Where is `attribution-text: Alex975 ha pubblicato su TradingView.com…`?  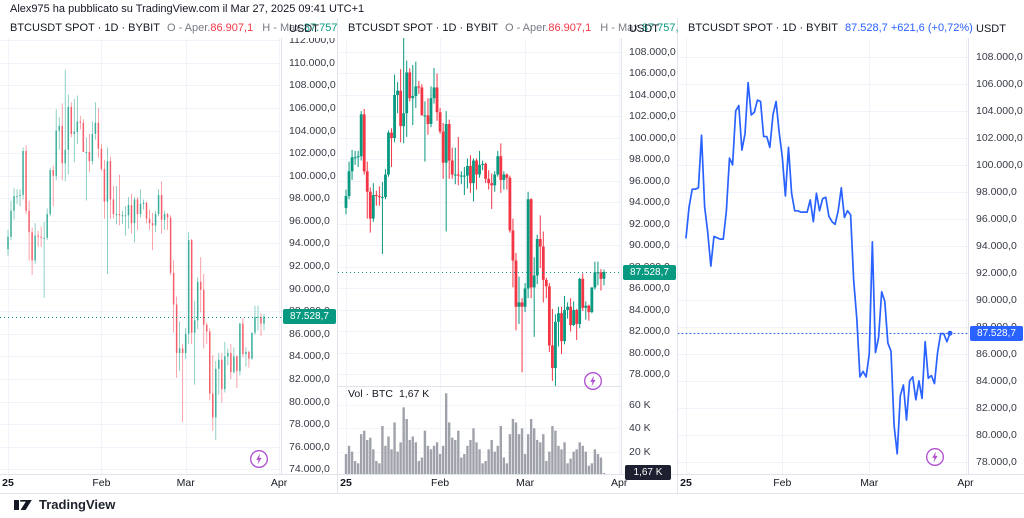 attribution-text: Alex975 ha pubblicato su TradingView.com… is located at coordinates (187, 9).